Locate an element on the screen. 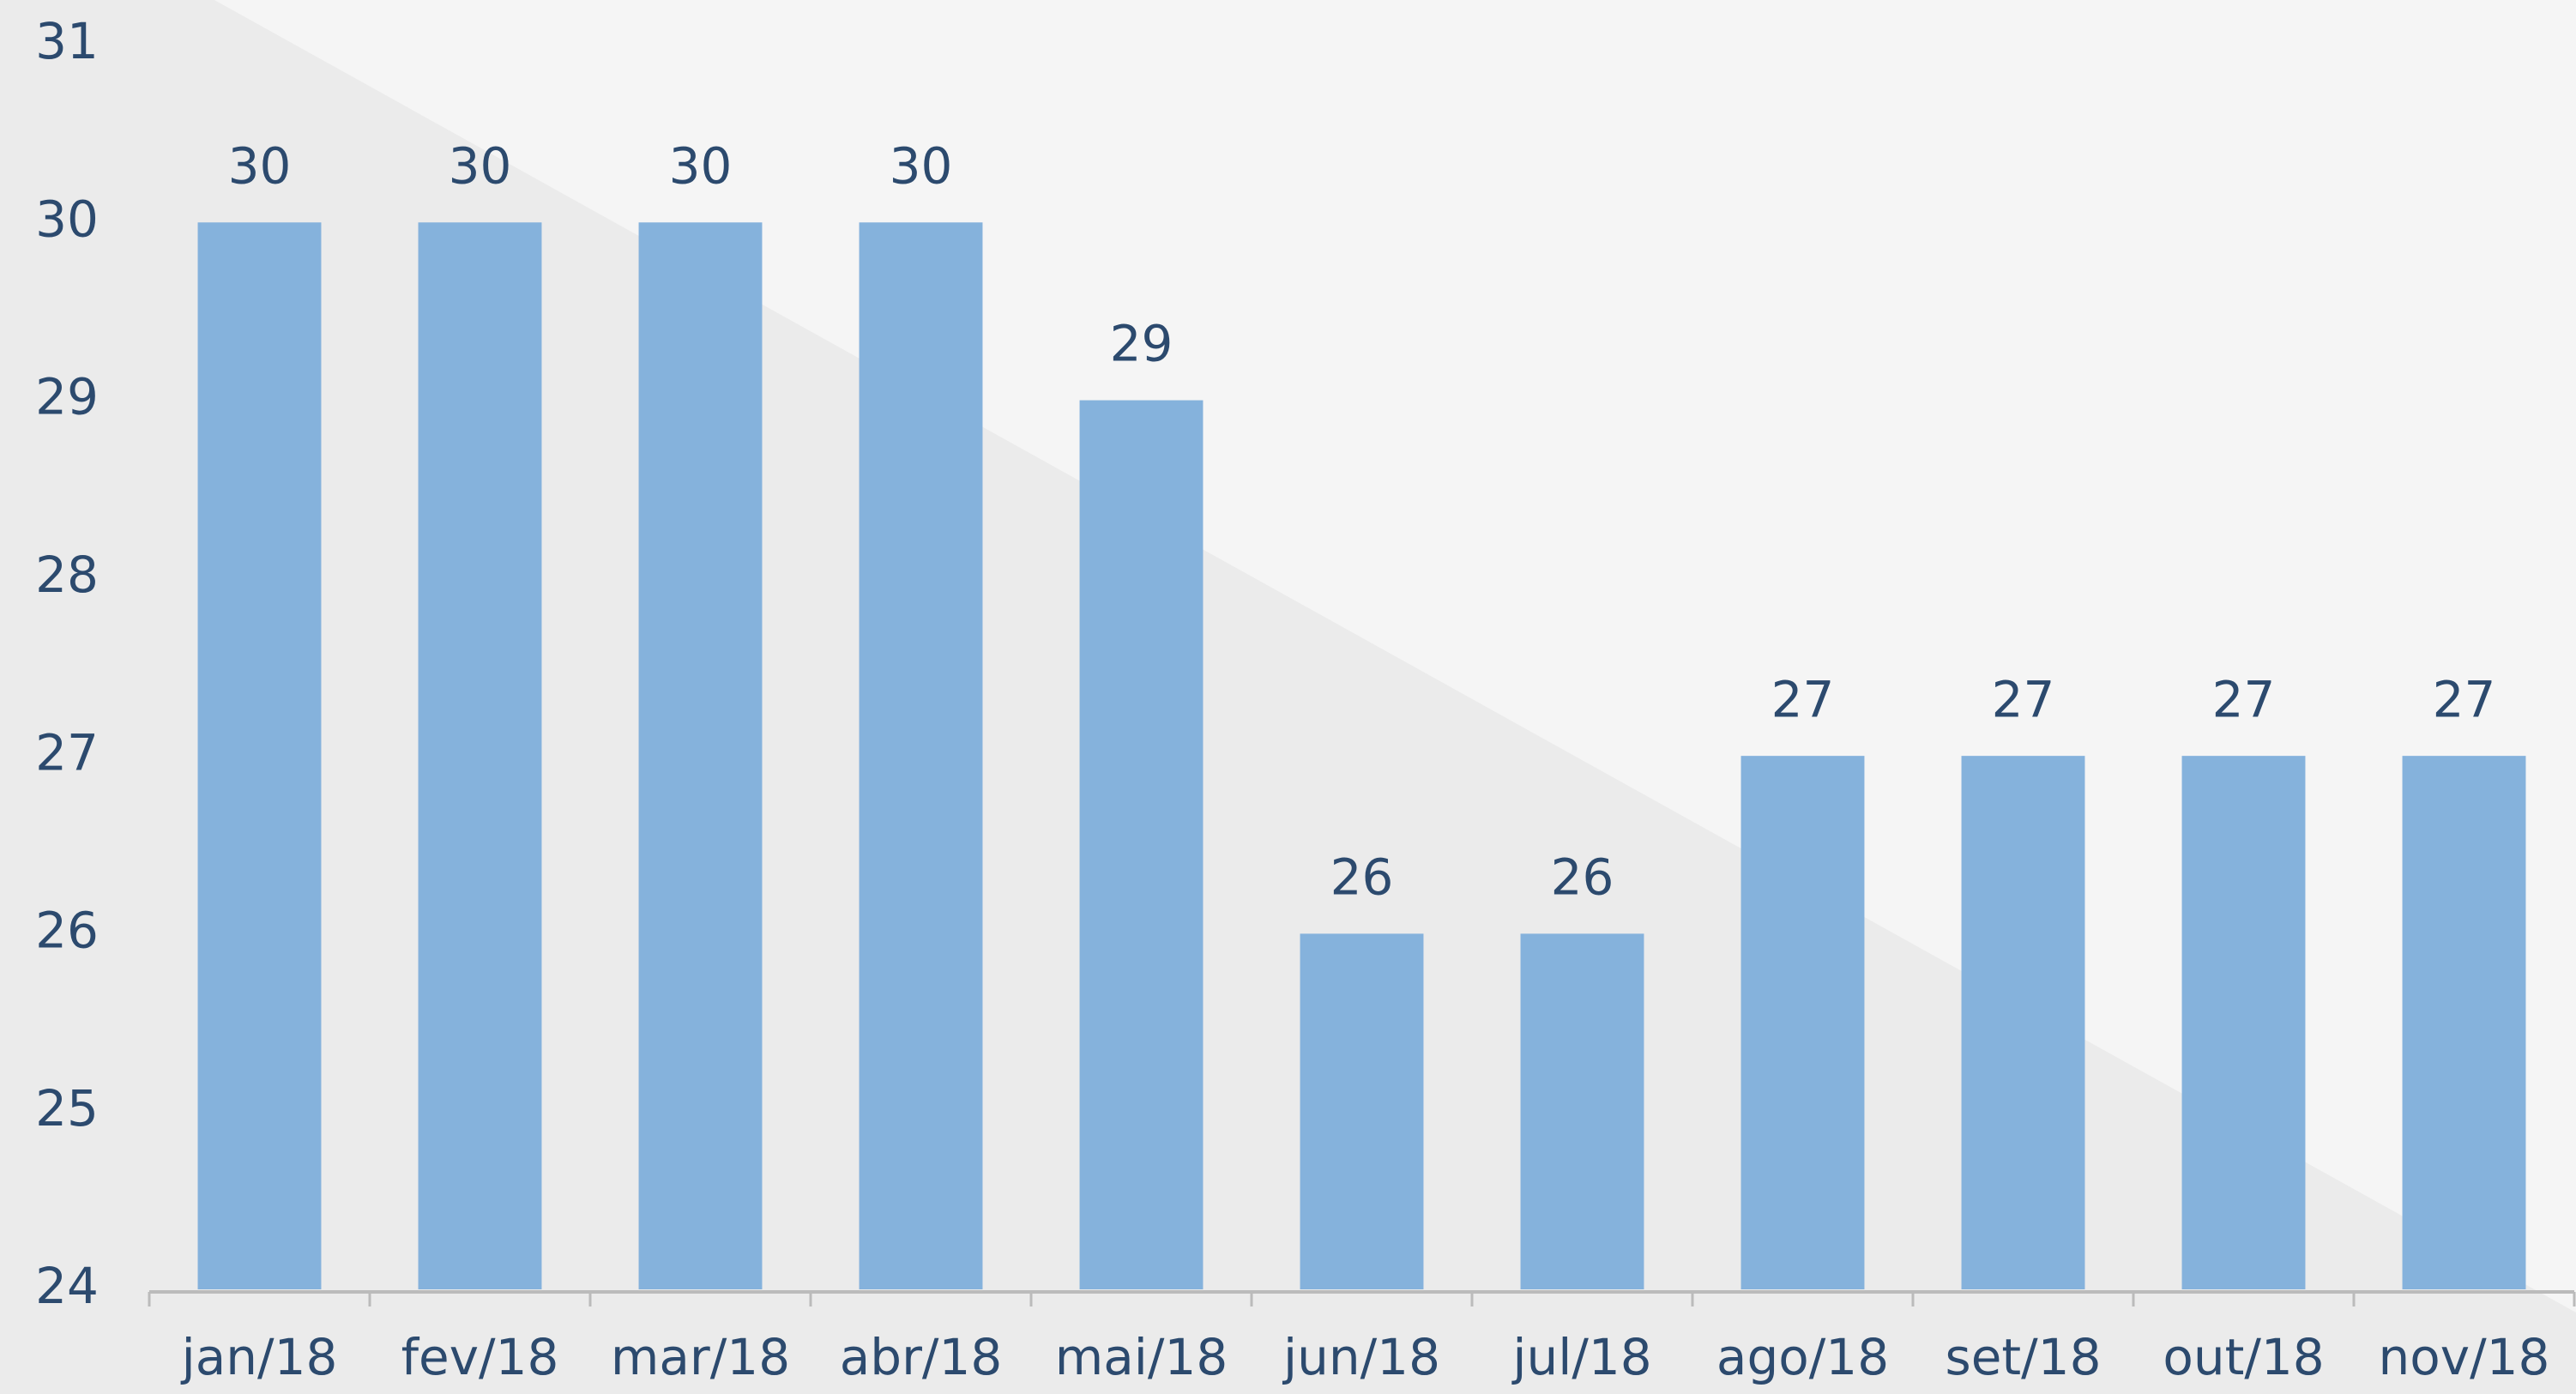 This screenshot has width=2576, height=1394. y-tick-label: 28 is located at coordinates (67, 575).